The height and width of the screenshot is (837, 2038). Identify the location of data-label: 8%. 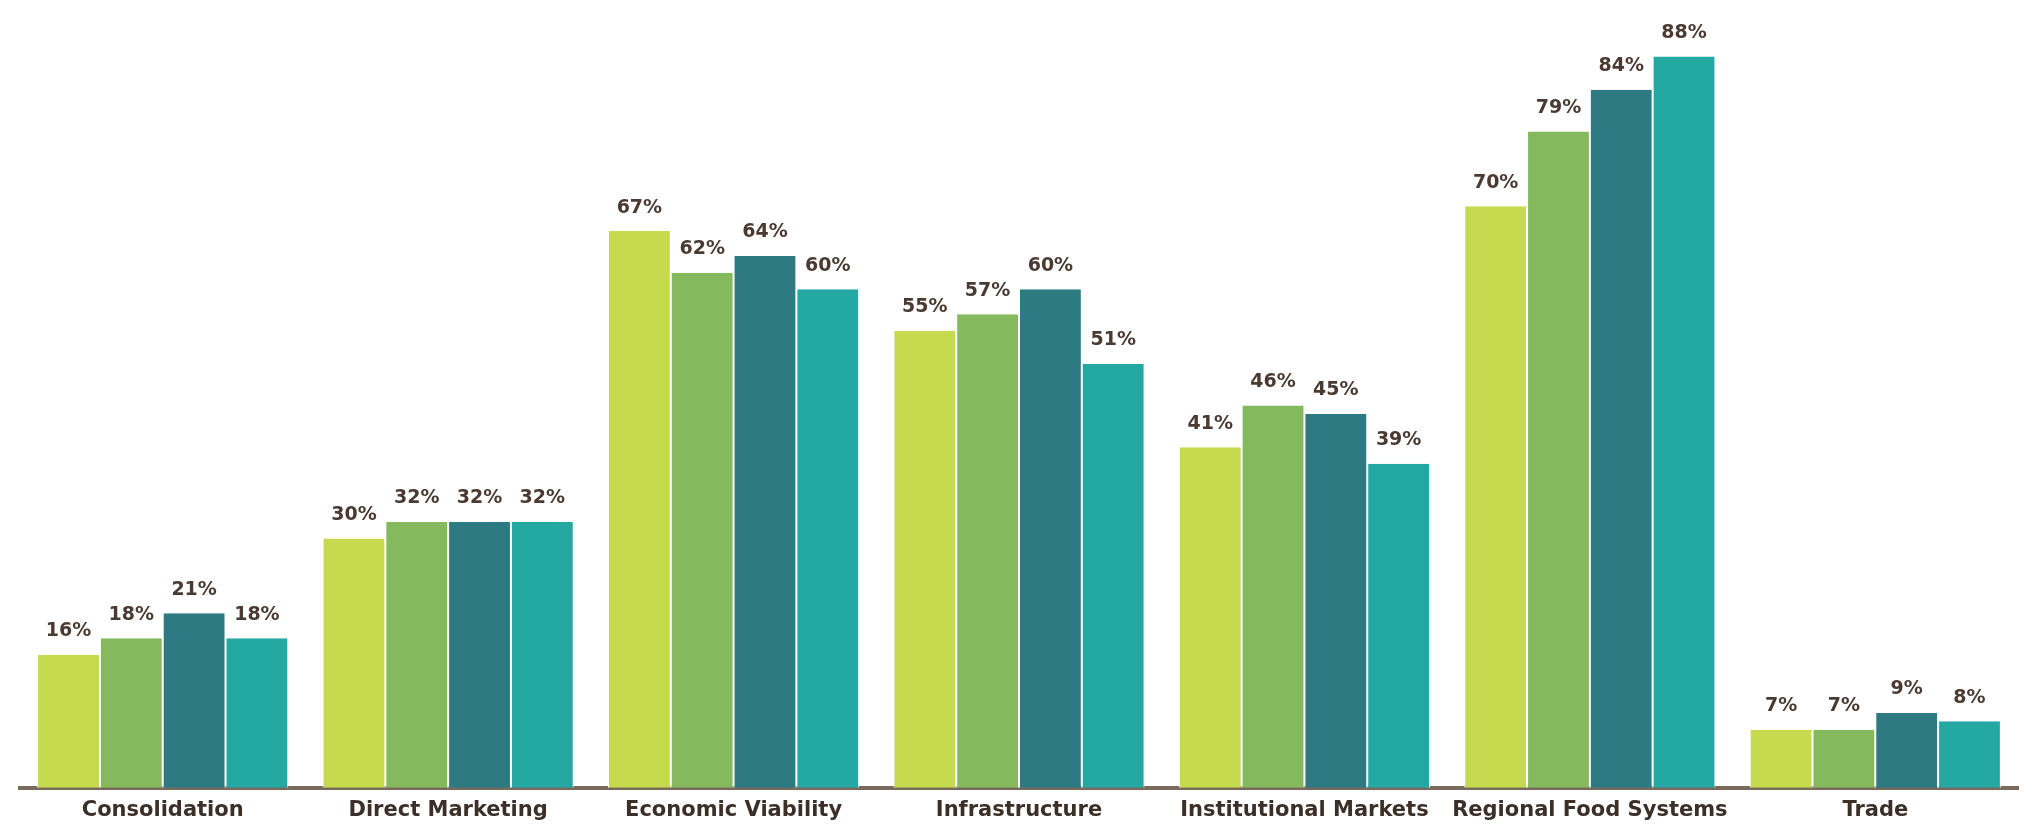
(1969, 695).